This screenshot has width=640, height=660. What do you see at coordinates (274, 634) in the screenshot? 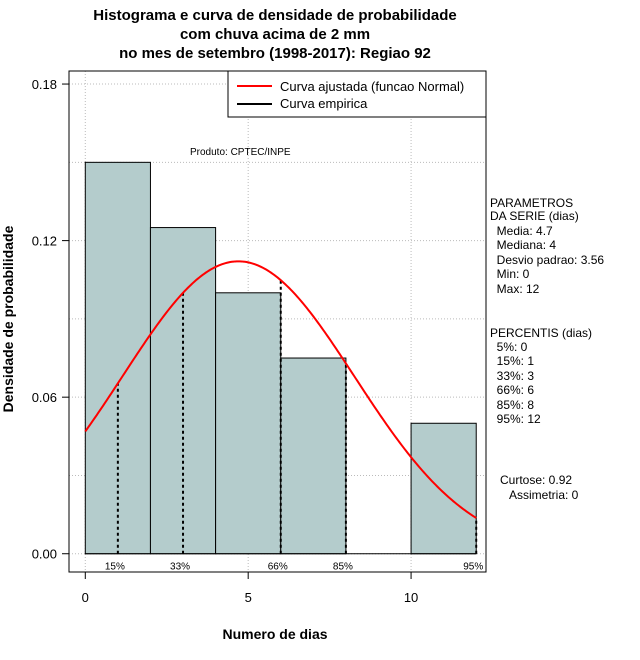
I see `x-axis-label: Numero de dias` at bounding box center [274, 634].